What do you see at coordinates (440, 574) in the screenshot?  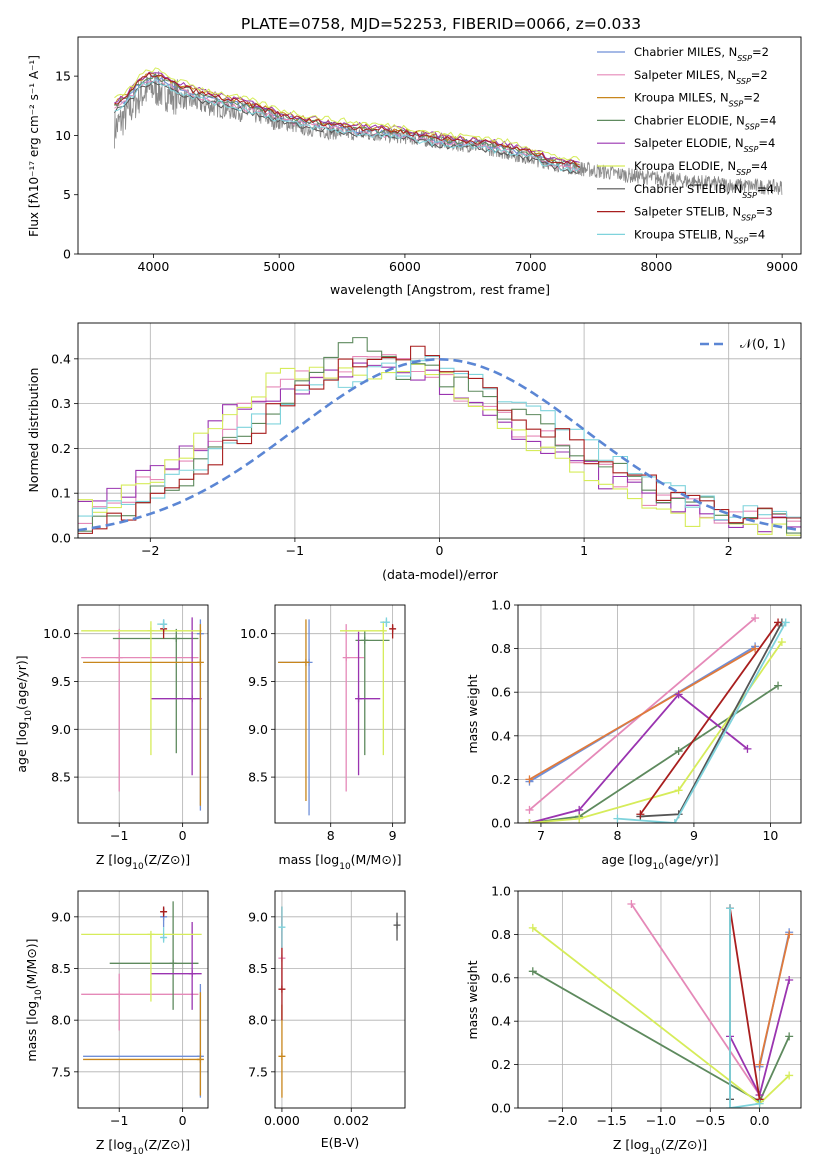 I see `x-axis-label: (data-model)/error` at bounding box center [440, 574].